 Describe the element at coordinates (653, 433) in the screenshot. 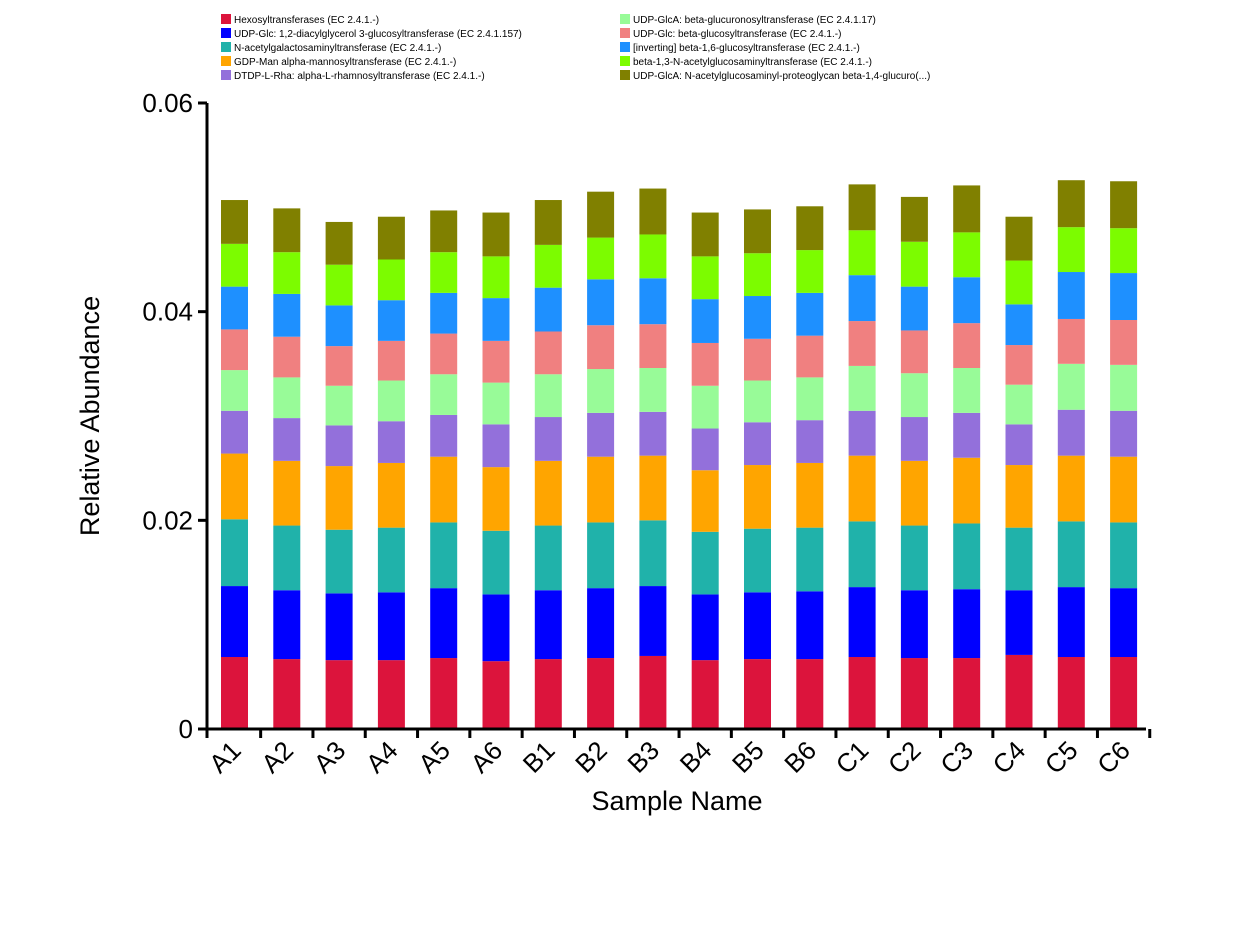

I see `bar-segment-B3-s5` at that location.